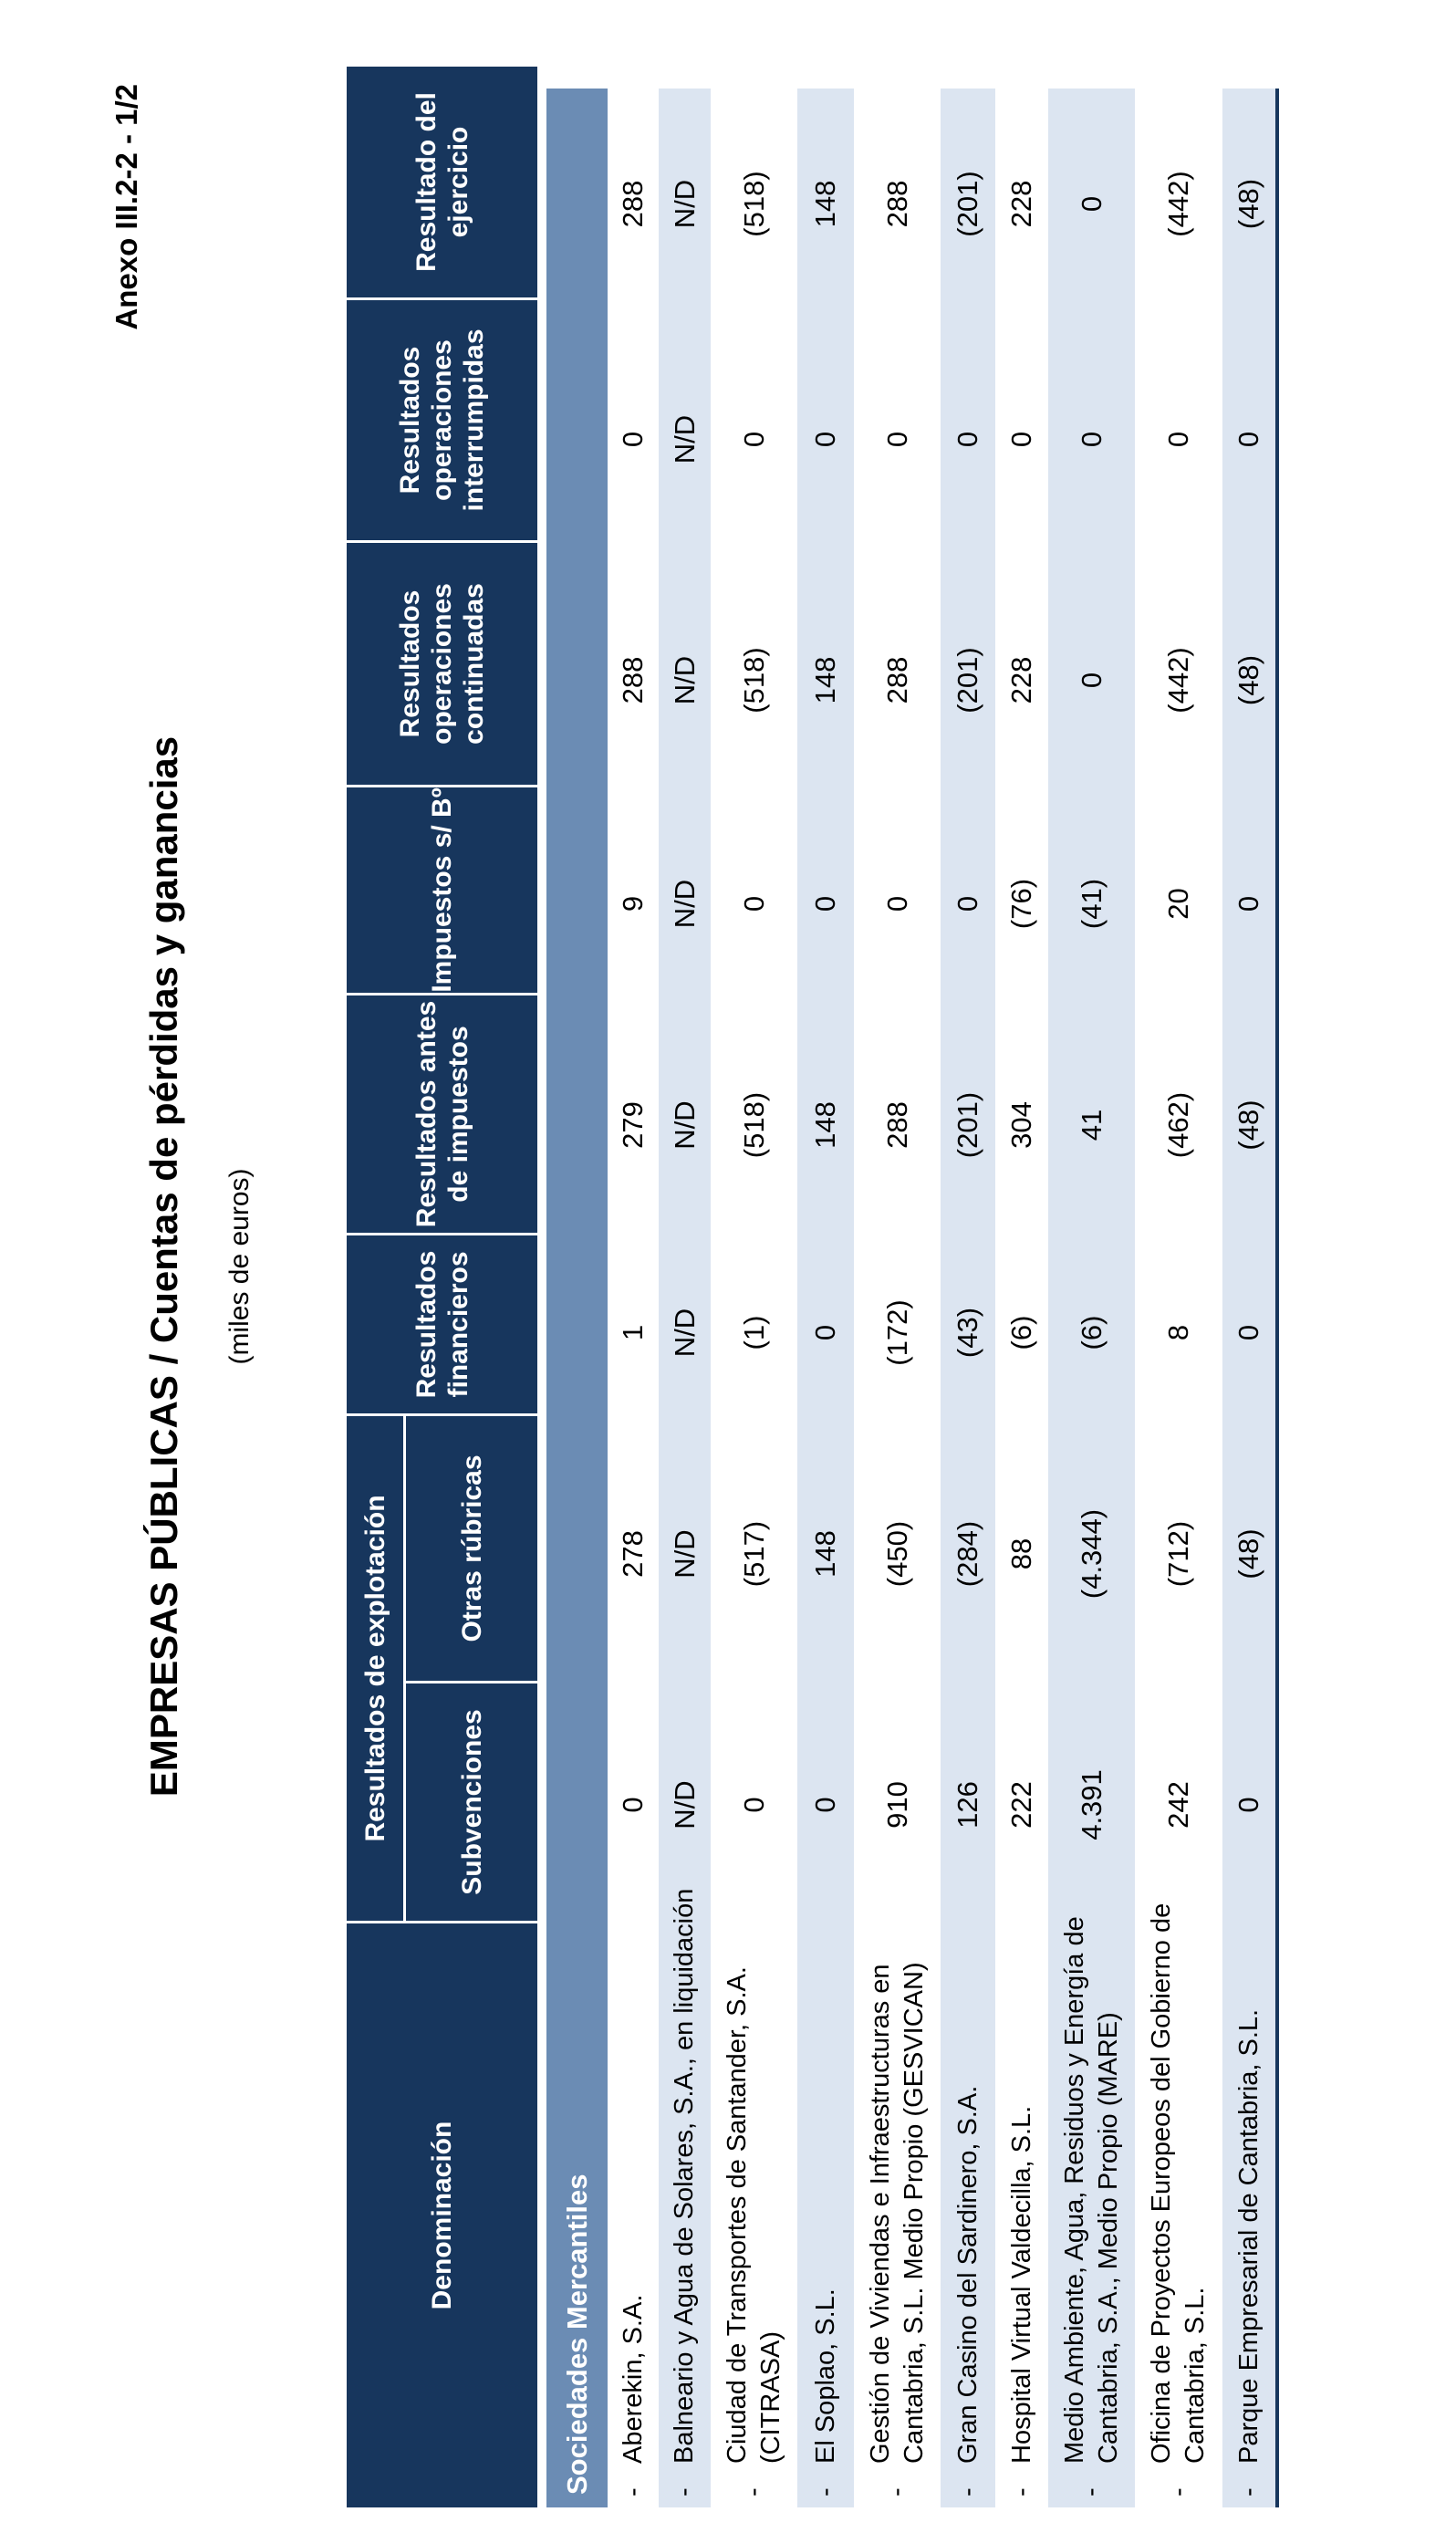 This screenshot has width=1456, height=2533. What do you see at coordinates (1178, 1805) in the screenshot?
I see `value-cell: 242` at bounding box center [1178, 1805].